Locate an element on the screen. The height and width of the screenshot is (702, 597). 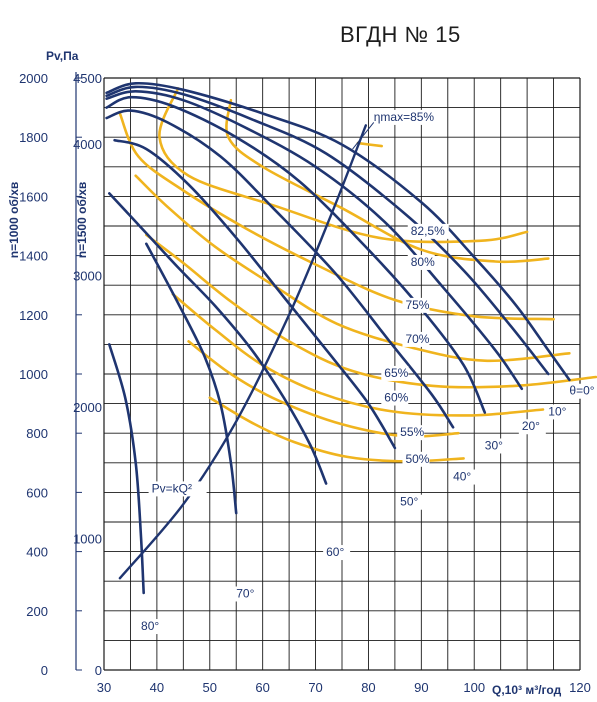
blade-angle-label: 10° is located at coordinates (557, 411).